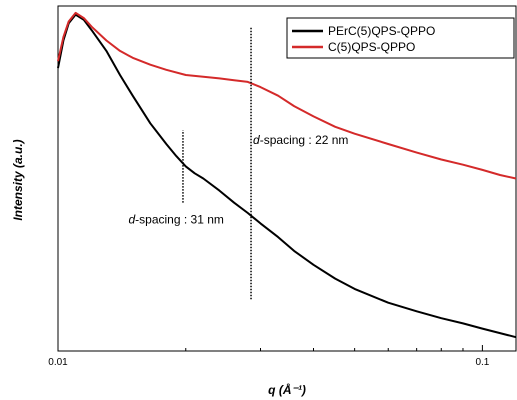 The height and width of the screenshot is (400, 517). I want to click on x-tick-label: 0.01, so click(58, 362).